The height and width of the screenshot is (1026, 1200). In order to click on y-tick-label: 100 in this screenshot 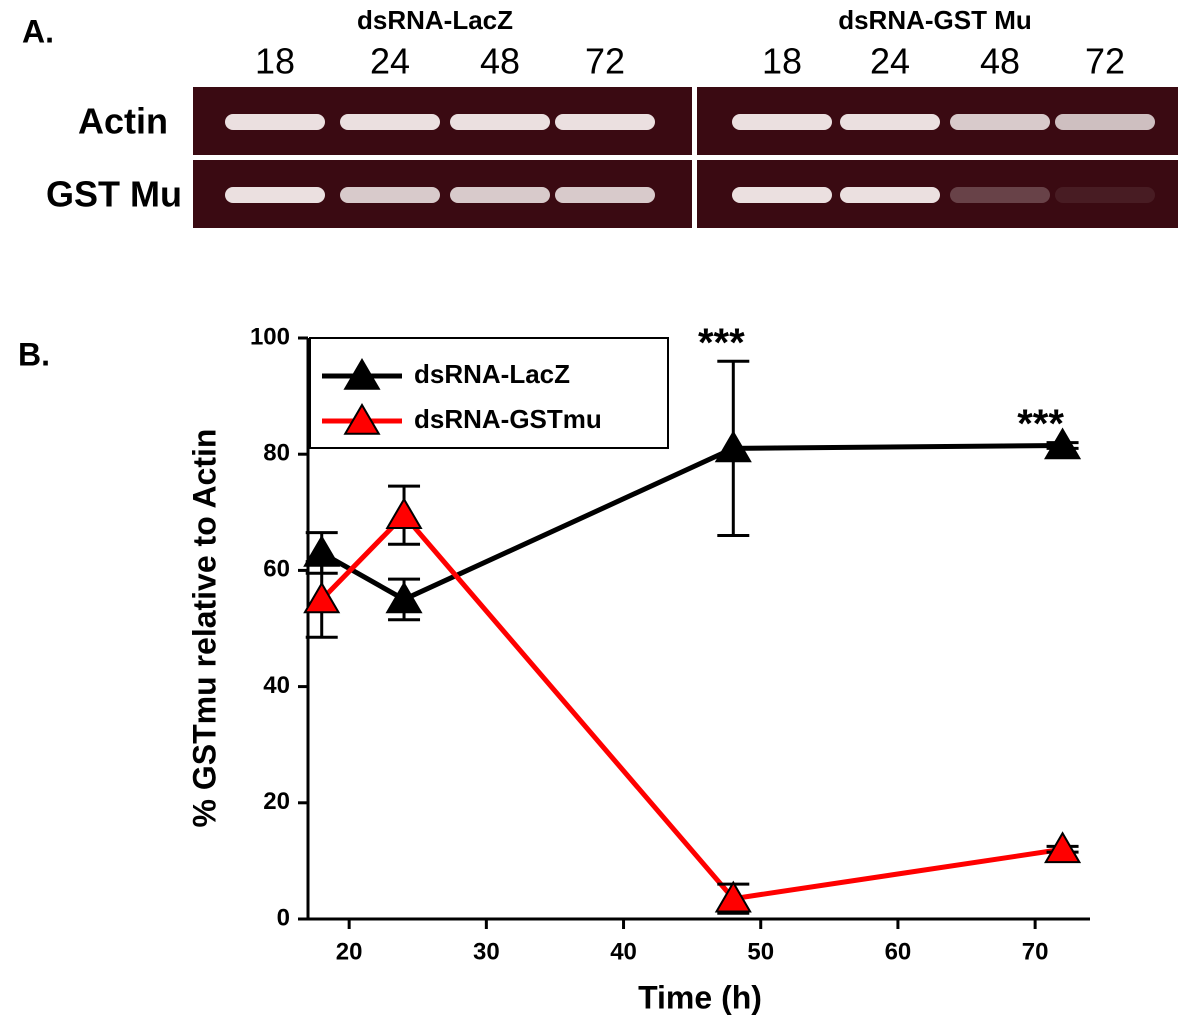, I will do `click(270, 336)`.